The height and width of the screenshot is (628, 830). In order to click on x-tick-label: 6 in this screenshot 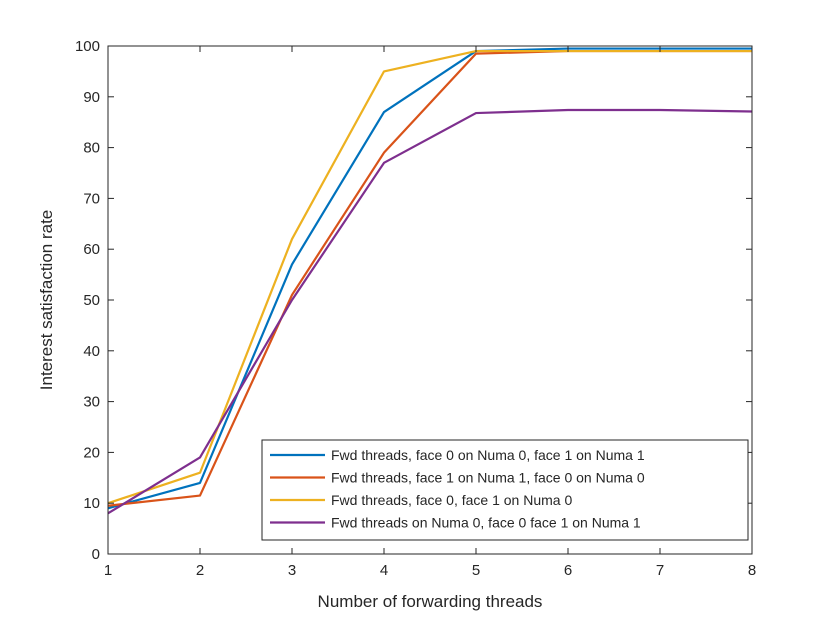, I will do `click(568, 570)`.